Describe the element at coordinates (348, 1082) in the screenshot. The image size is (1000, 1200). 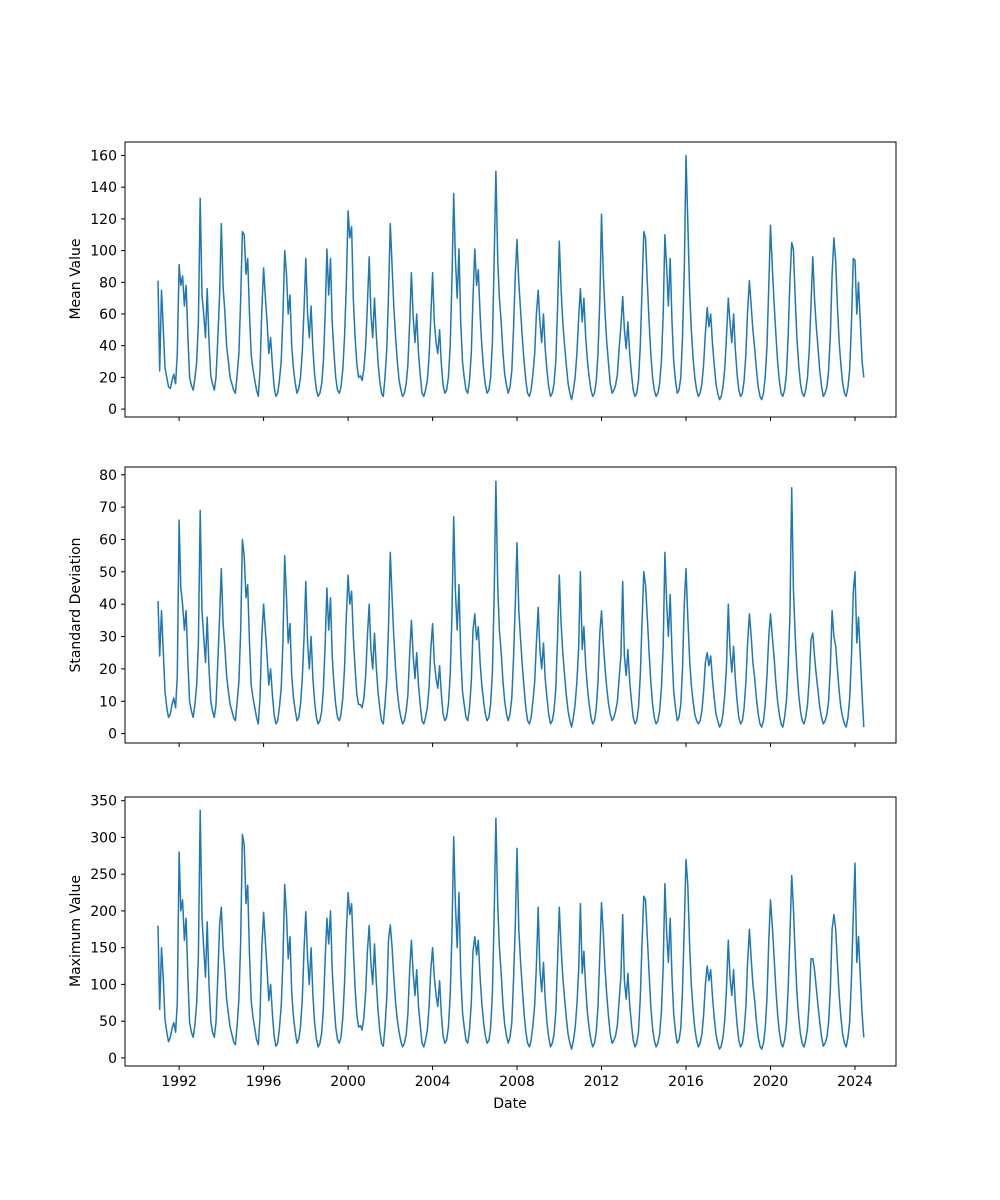
I see `x-tick-label: 2000` at that location.